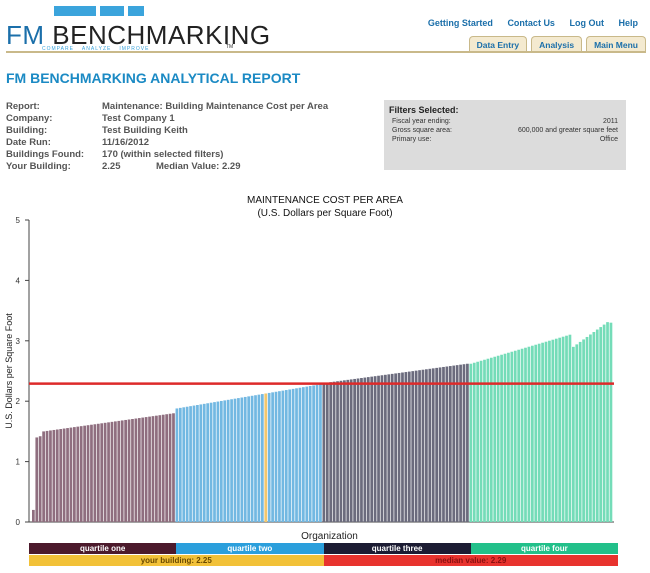 The height and width of the screenshot is (573, 650). I want to click on tab-data-entry: Data Entry, so click(498, 44).